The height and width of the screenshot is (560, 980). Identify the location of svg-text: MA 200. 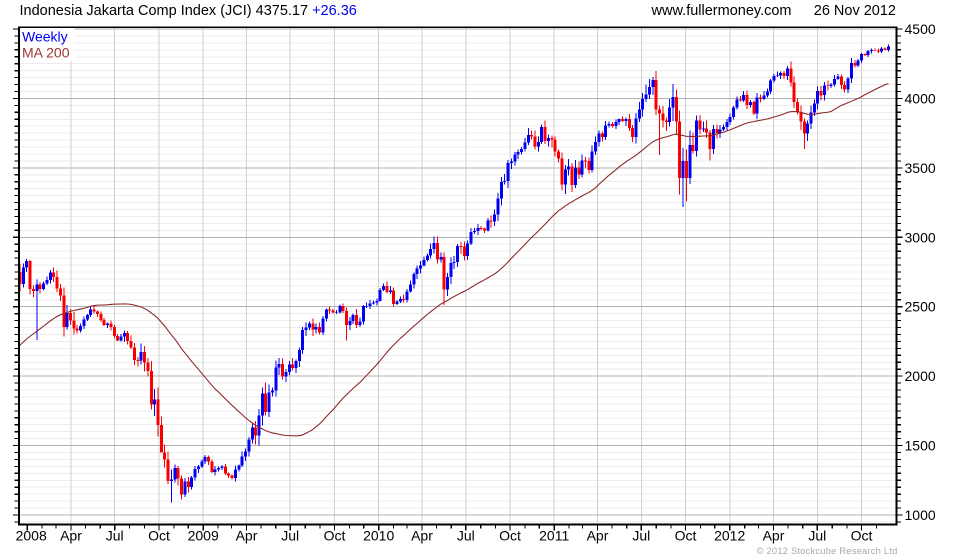
(46, 53).